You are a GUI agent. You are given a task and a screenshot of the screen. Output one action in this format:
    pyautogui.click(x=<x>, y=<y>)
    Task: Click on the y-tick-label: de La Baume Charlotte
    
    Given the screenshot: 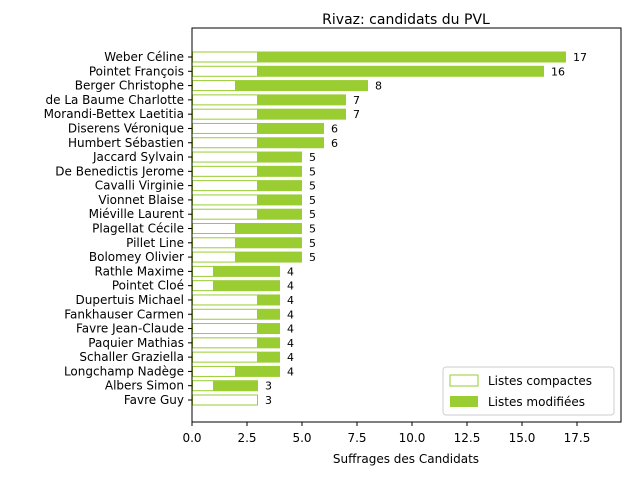 What is the action you would take?
    pyautogui.click(x=115, y=100)
    